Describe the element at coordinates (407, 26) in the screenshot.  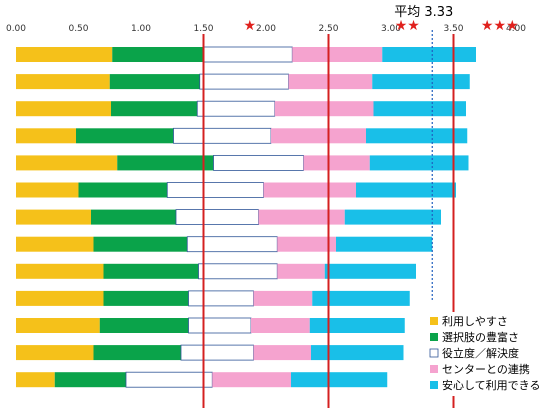
I see `rating-stars-2: ★★` at that location.